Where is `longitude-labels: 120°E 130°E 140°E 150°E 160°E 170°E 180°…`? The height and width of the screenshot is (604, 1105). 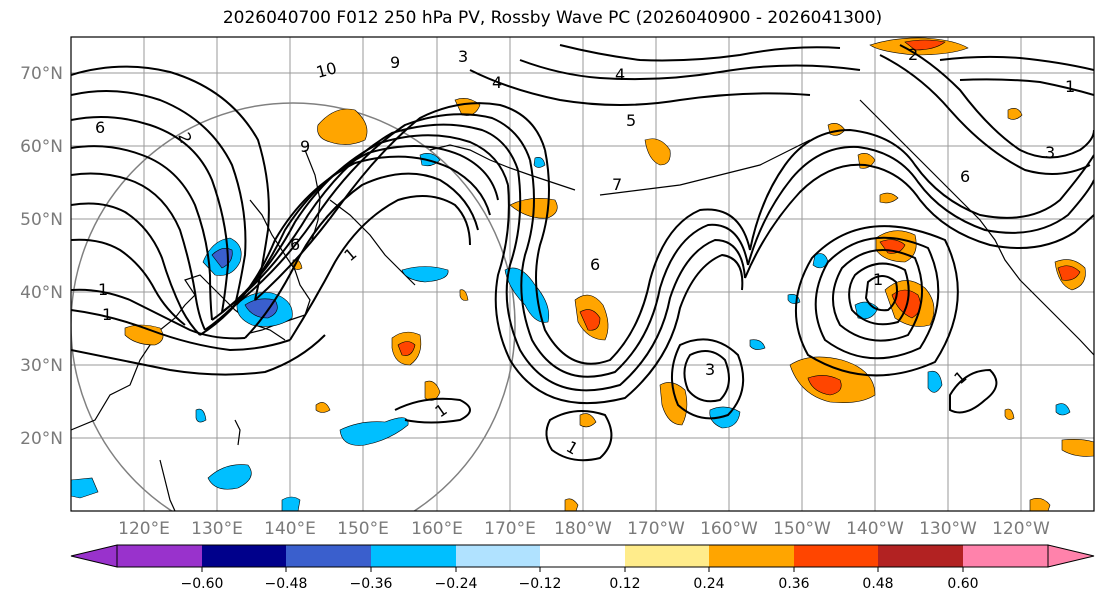
longitude-labels: 120°E 130°E 140°E 150°E 160°E 170°E 180°… is located at coordinates (584, 529).